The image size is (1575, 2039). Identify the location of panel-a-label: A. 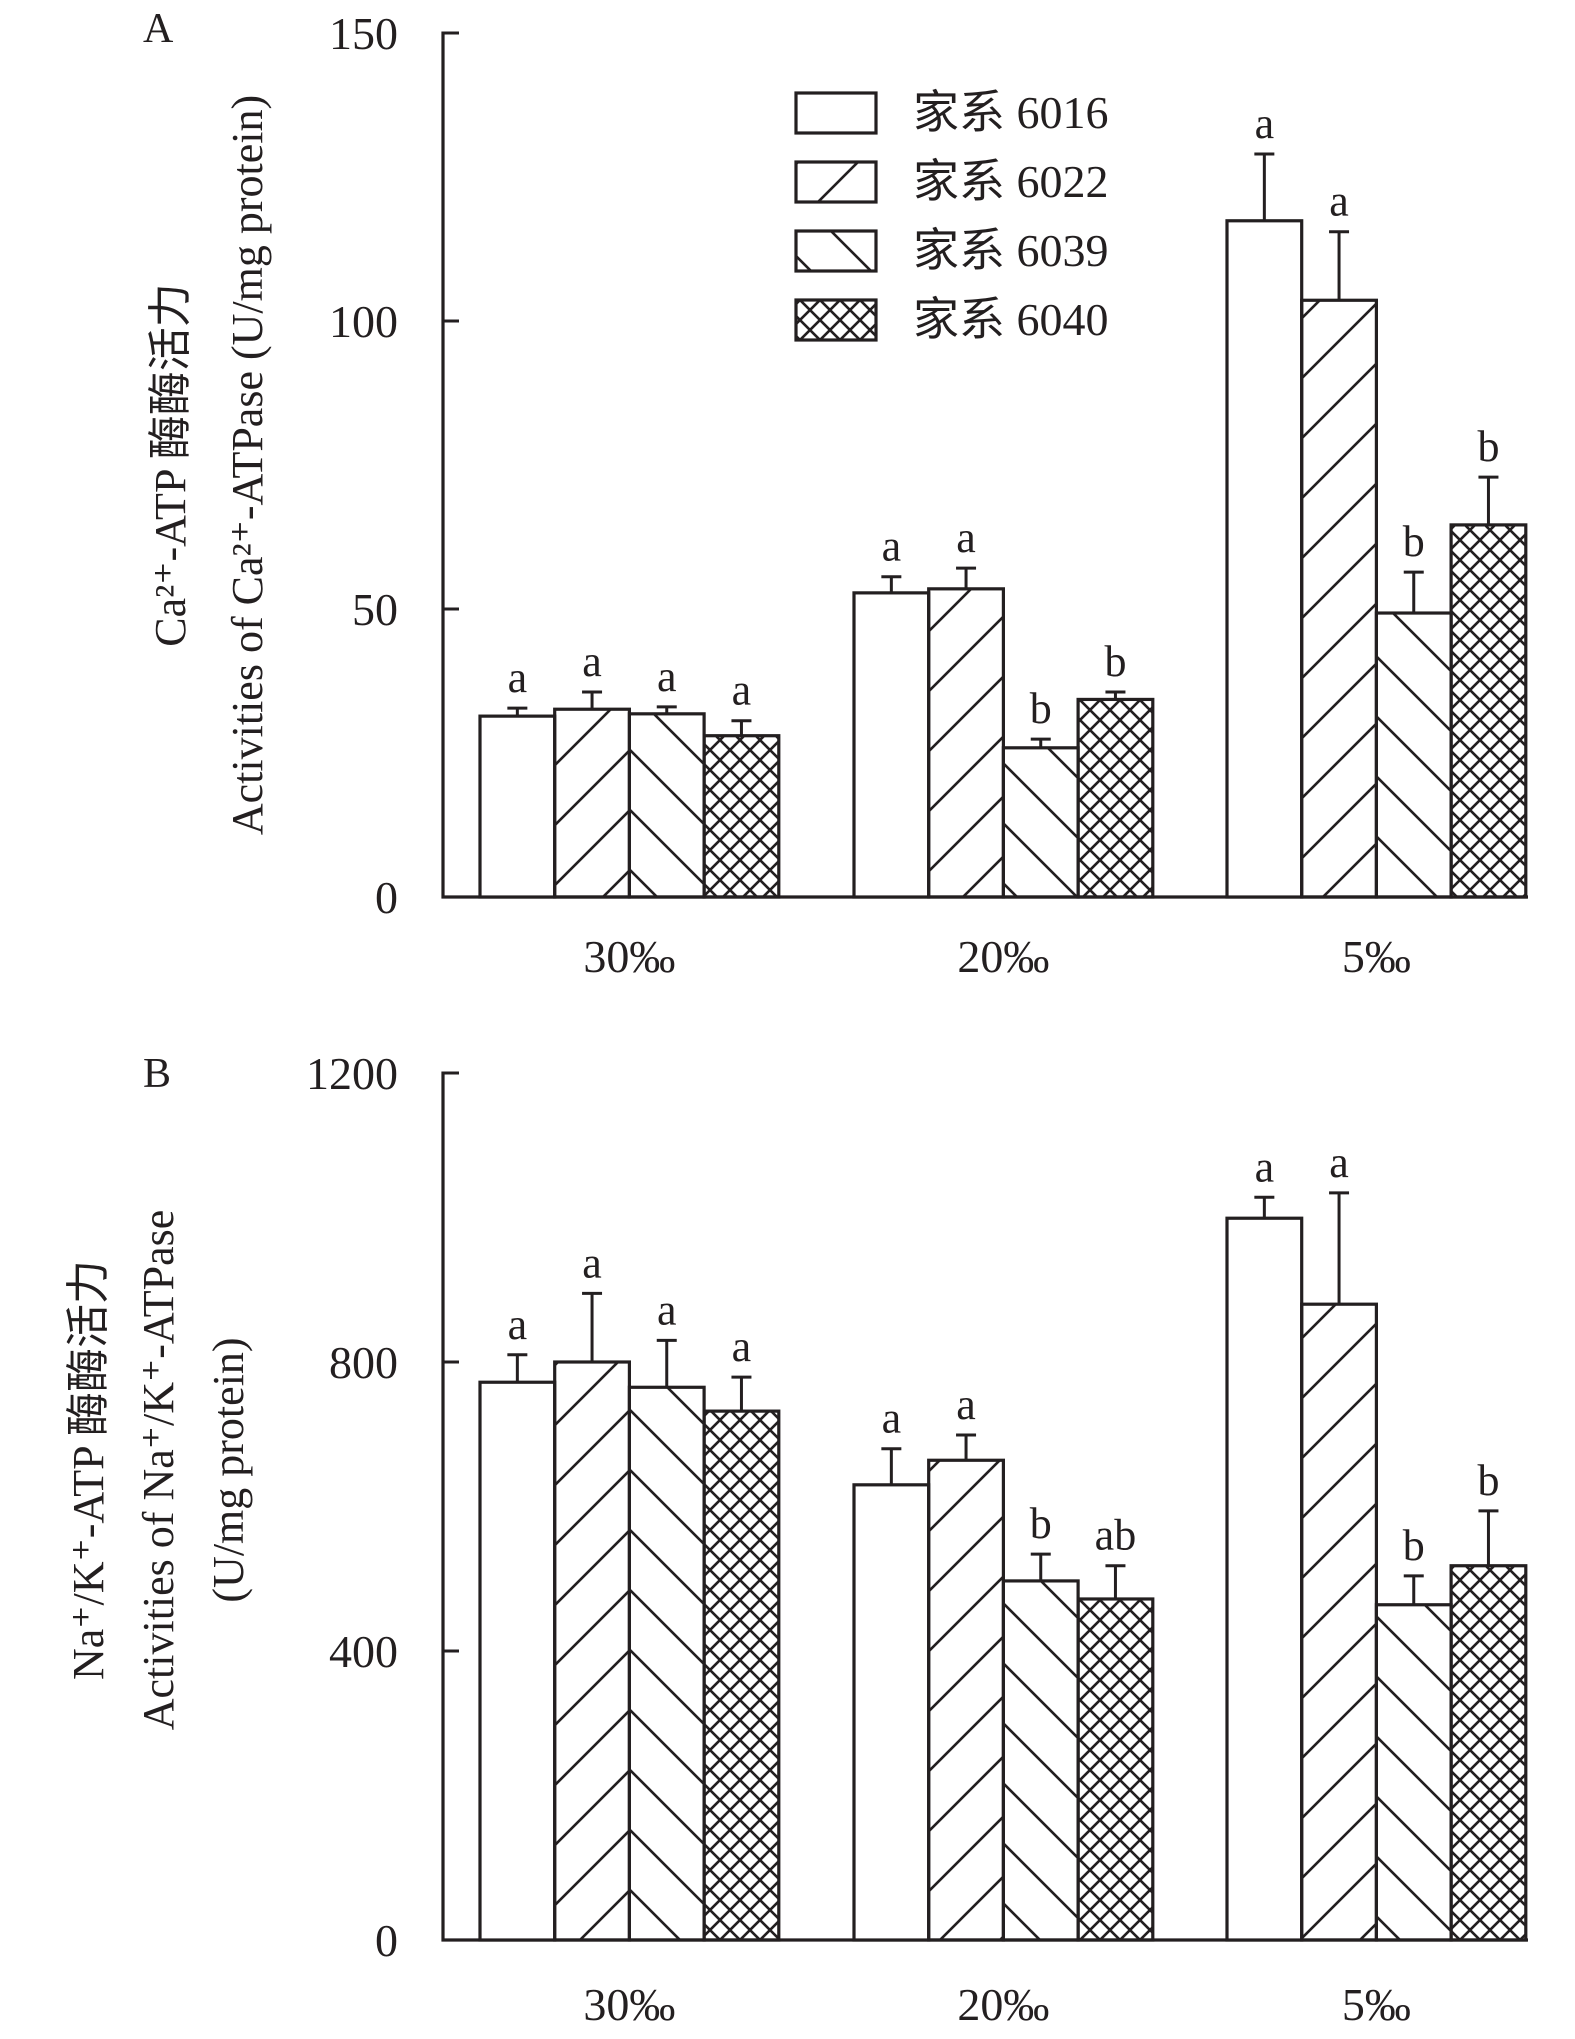
(158, 29).